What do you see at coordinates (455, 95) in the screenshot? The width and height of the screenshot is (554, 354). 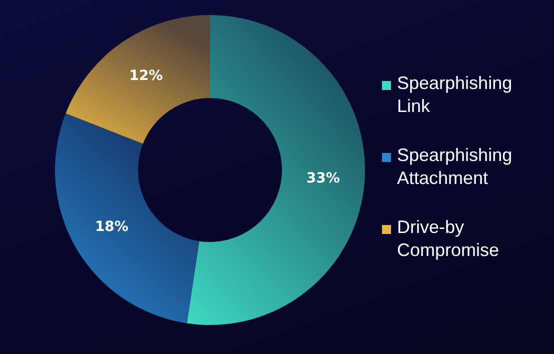 I see `legend-label: Spearphishing Link` at bounding box center [455, 95].